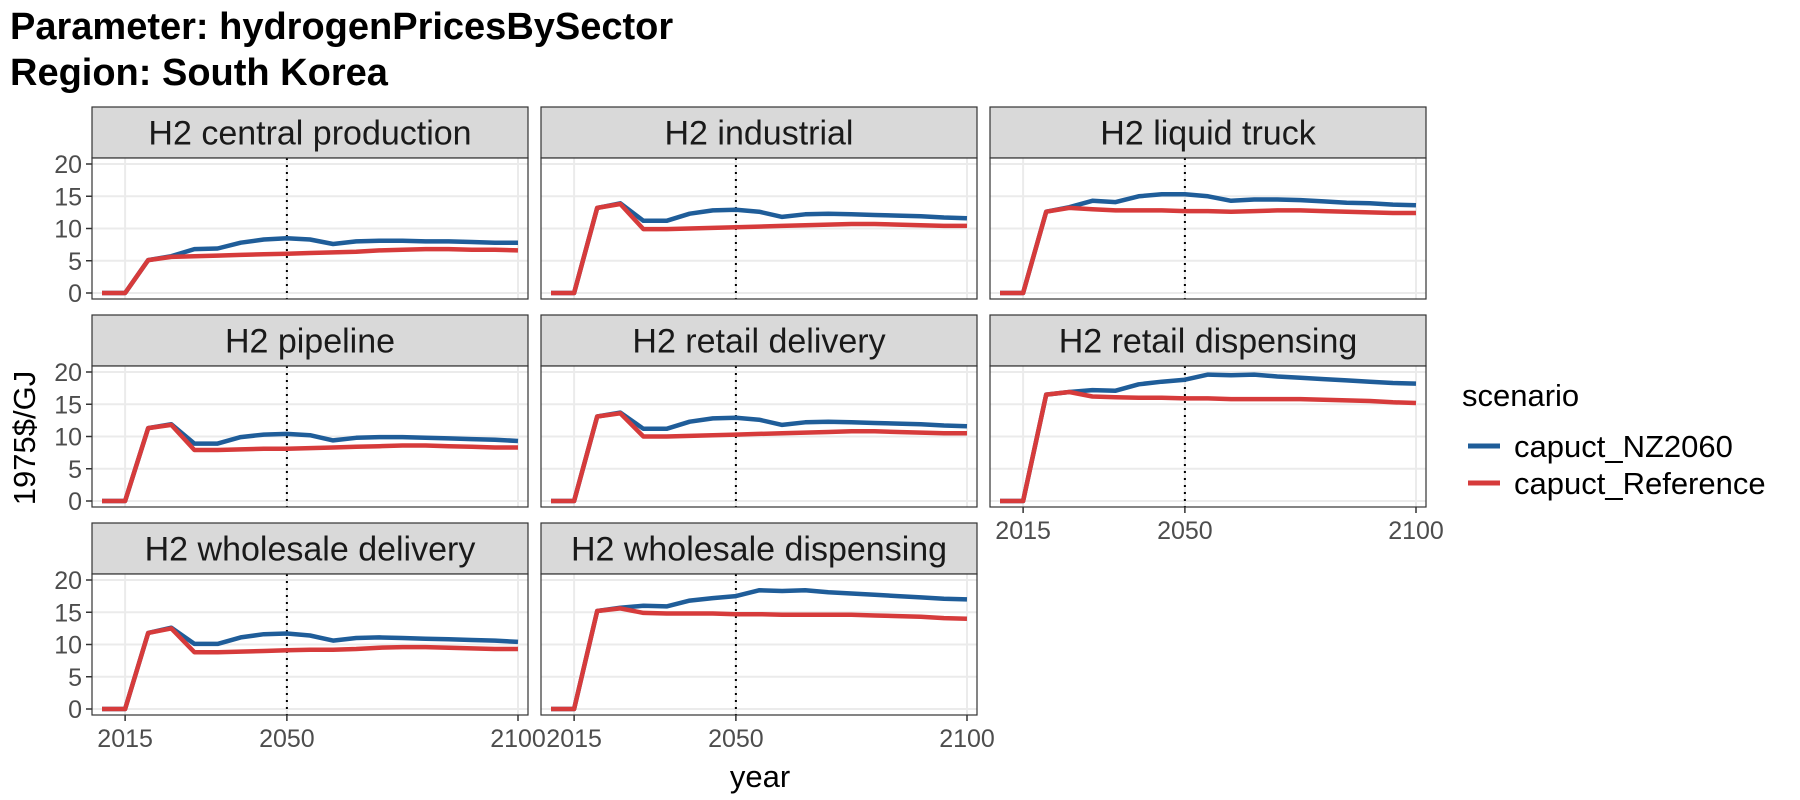 The height and width of the screenshot is (800, 1800). What do you see at coordinates (760, 776) in the screenshot?
I see `x-axis-title: year` at bounding box center [760, 776].